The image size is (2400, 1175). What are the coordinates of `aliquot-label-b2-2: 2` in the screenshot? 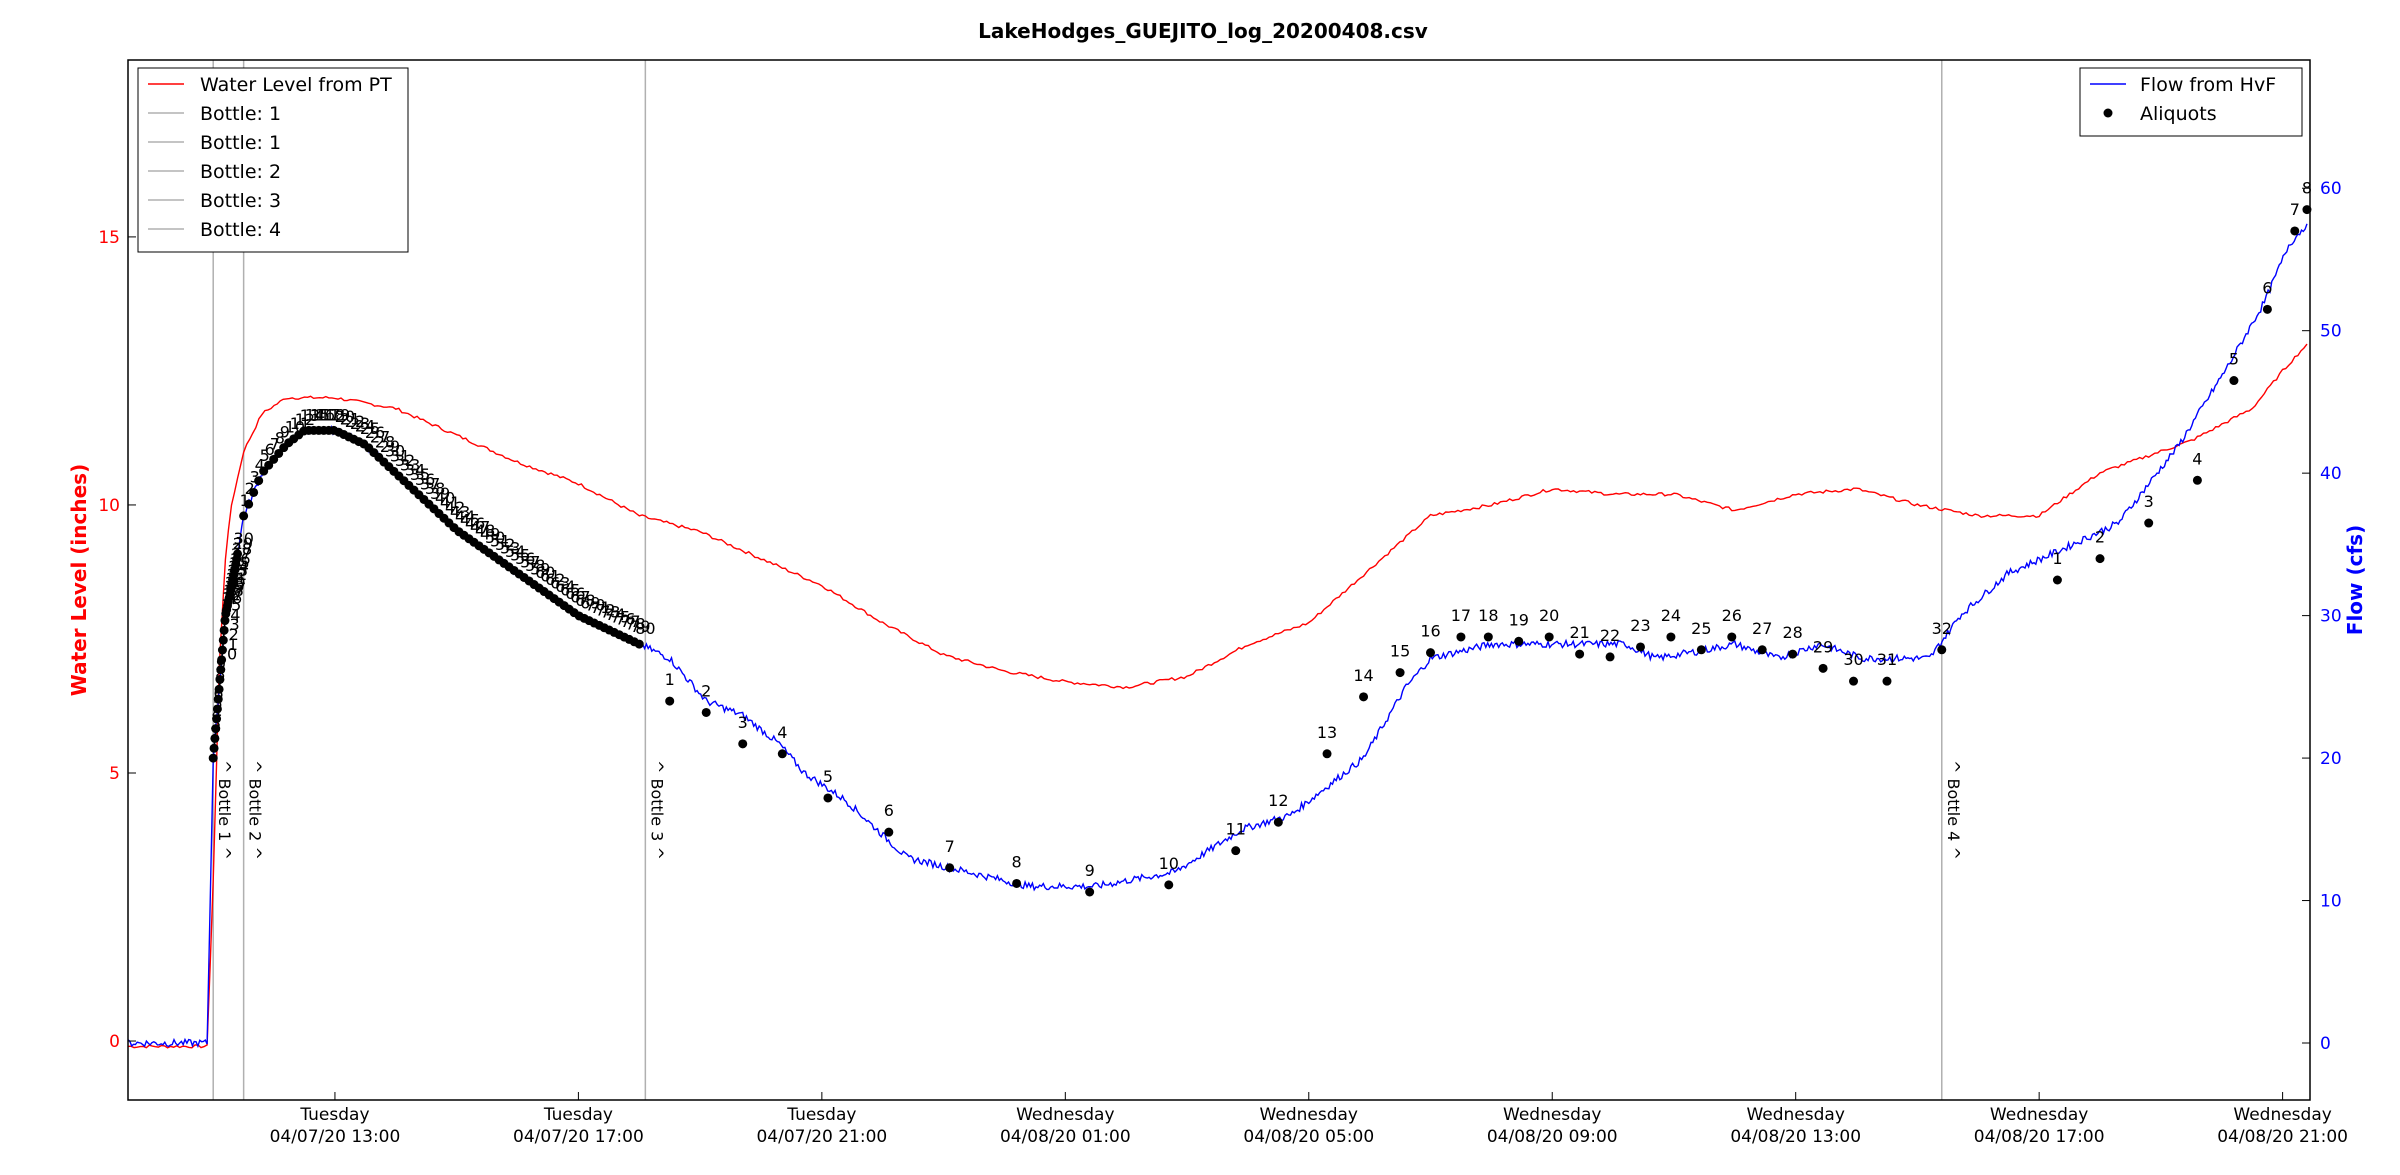 It's located at (250, 488).